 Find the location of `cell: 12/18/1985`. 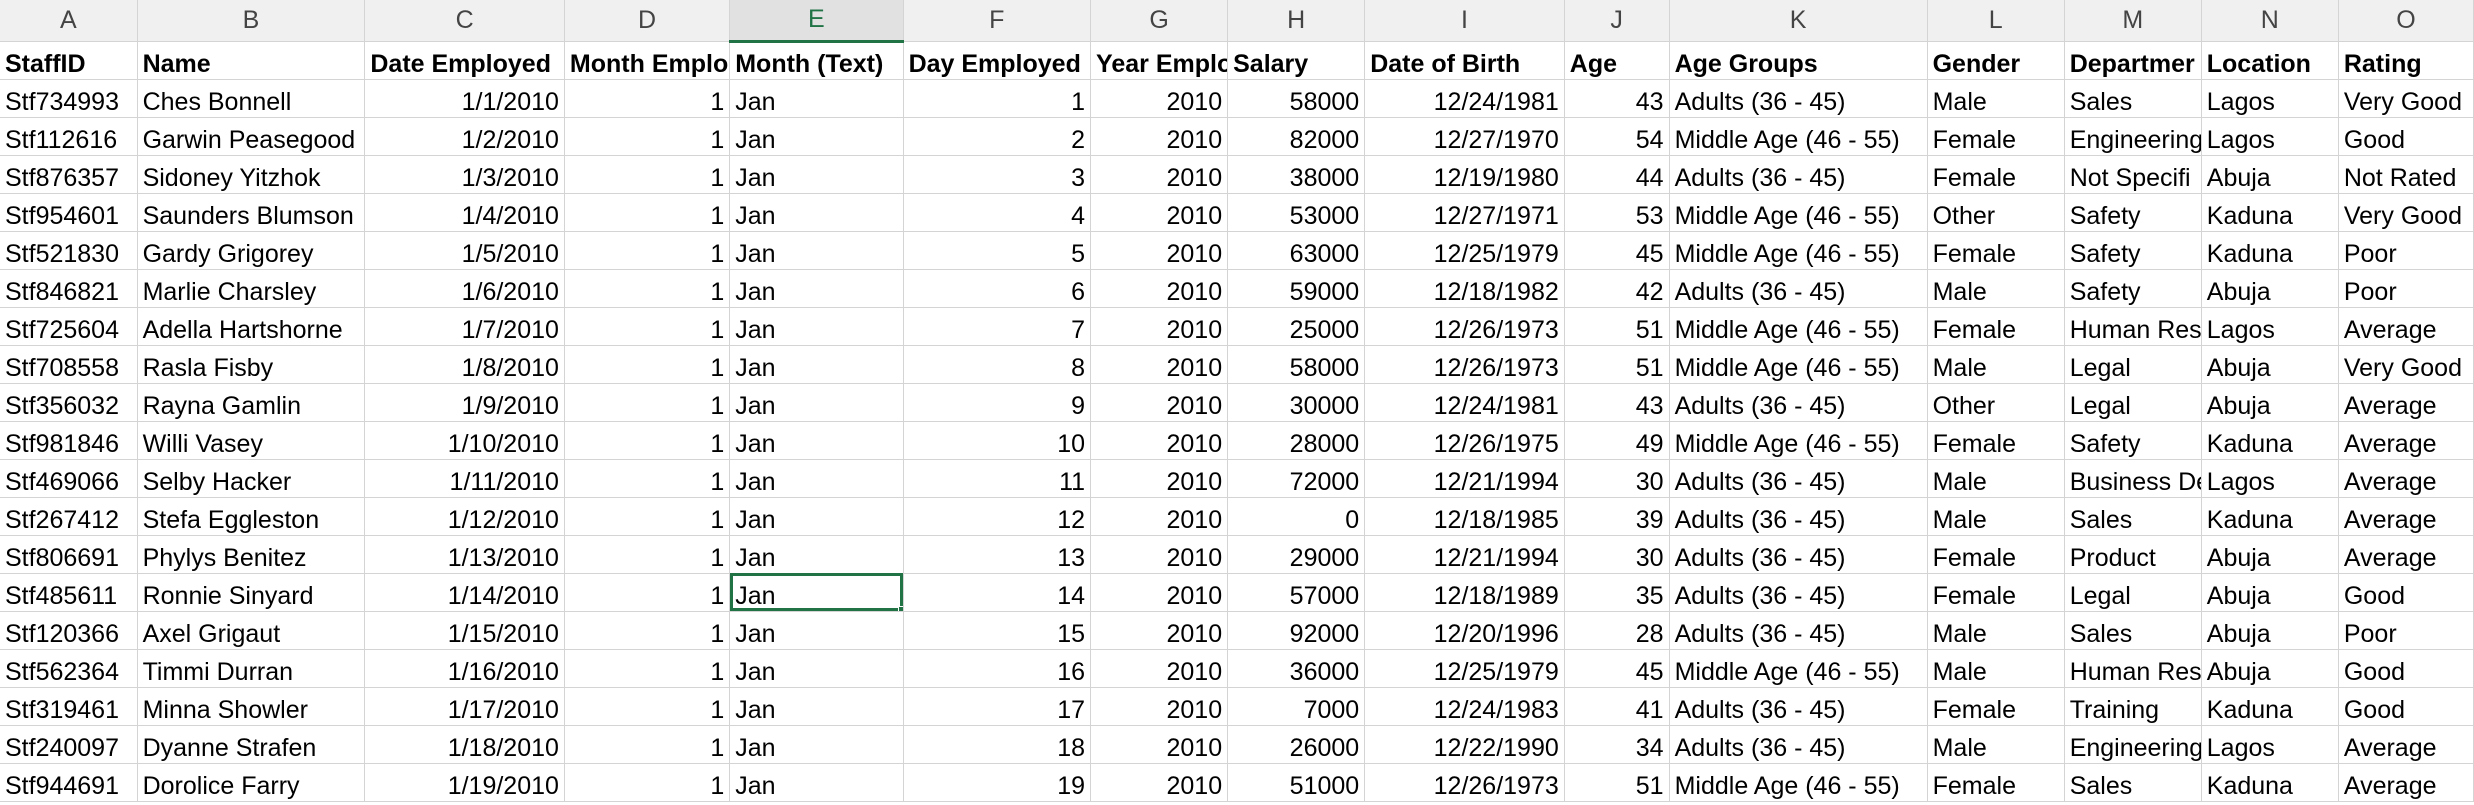

cell: 12/18/1985 is located at coordinates (1464, 516).